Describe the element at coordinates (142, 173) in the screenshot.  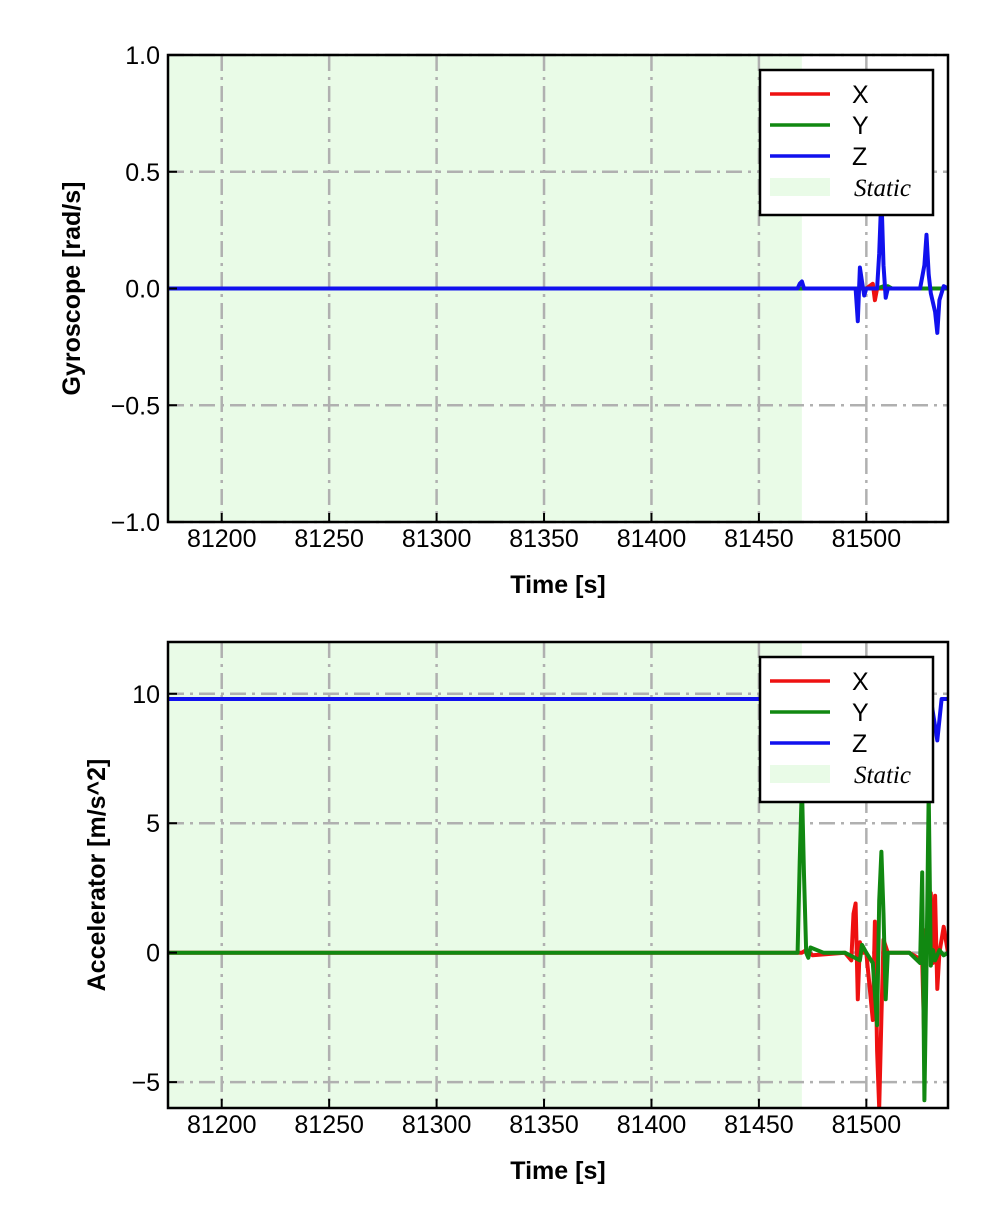
I see `y-tick-label: 0.5` at that location.